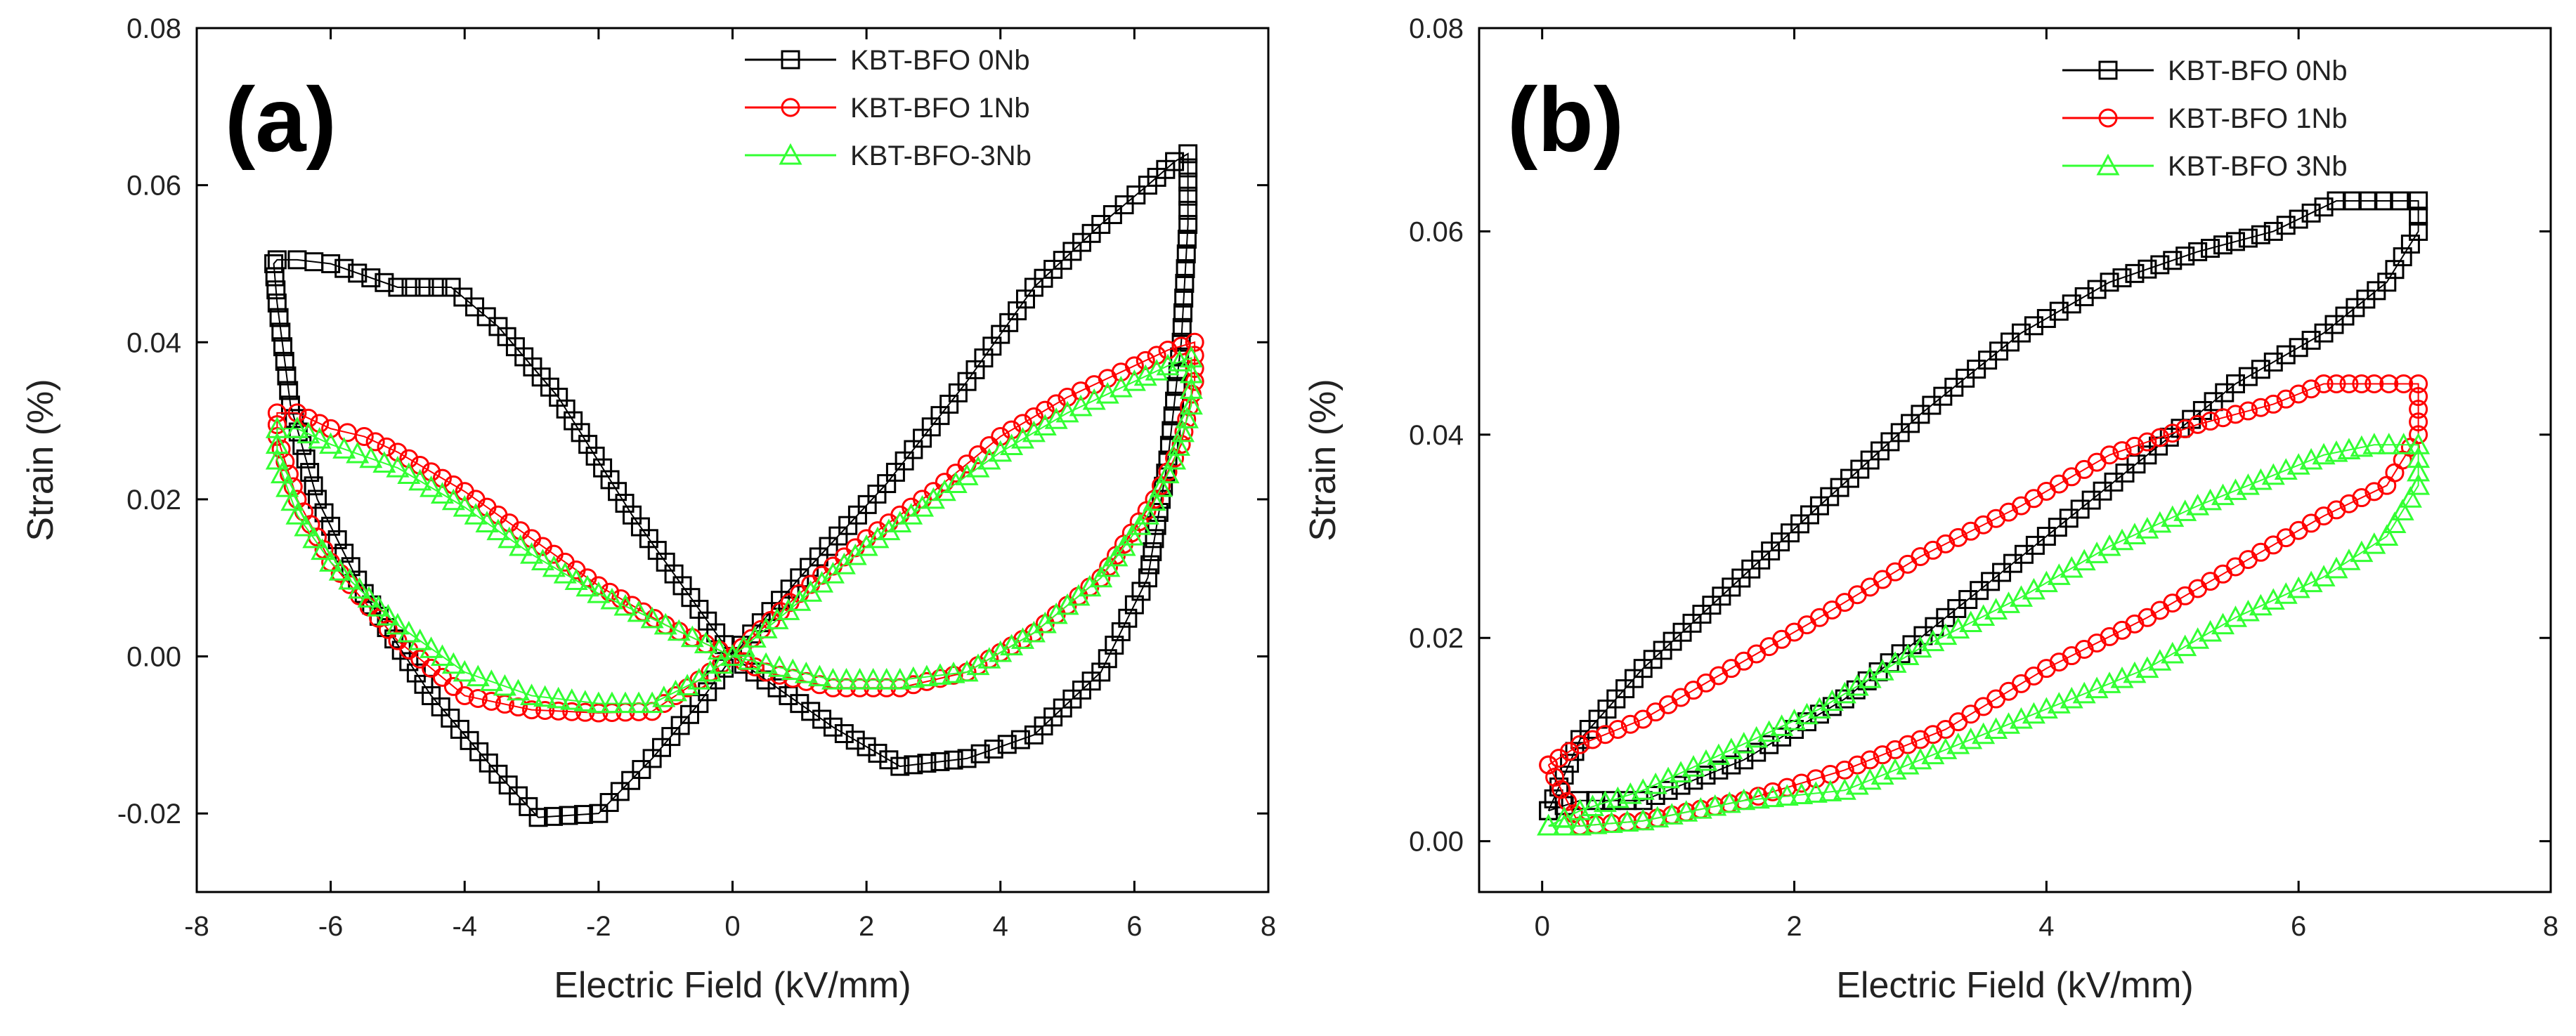 The image size is (2576, 1036). What do you see at coordinates (1268, 927) in the screenshot?
I see `x-tick-label: 8` at bounding box center [1268, 927].